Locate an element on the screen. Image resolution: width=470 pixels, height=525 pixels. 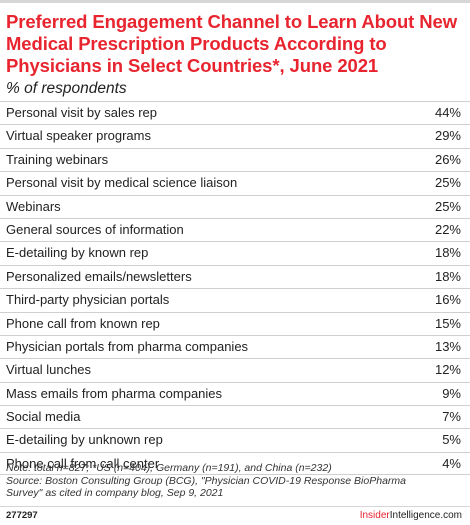
row-value: 26% is located at coordinates (447, 159).